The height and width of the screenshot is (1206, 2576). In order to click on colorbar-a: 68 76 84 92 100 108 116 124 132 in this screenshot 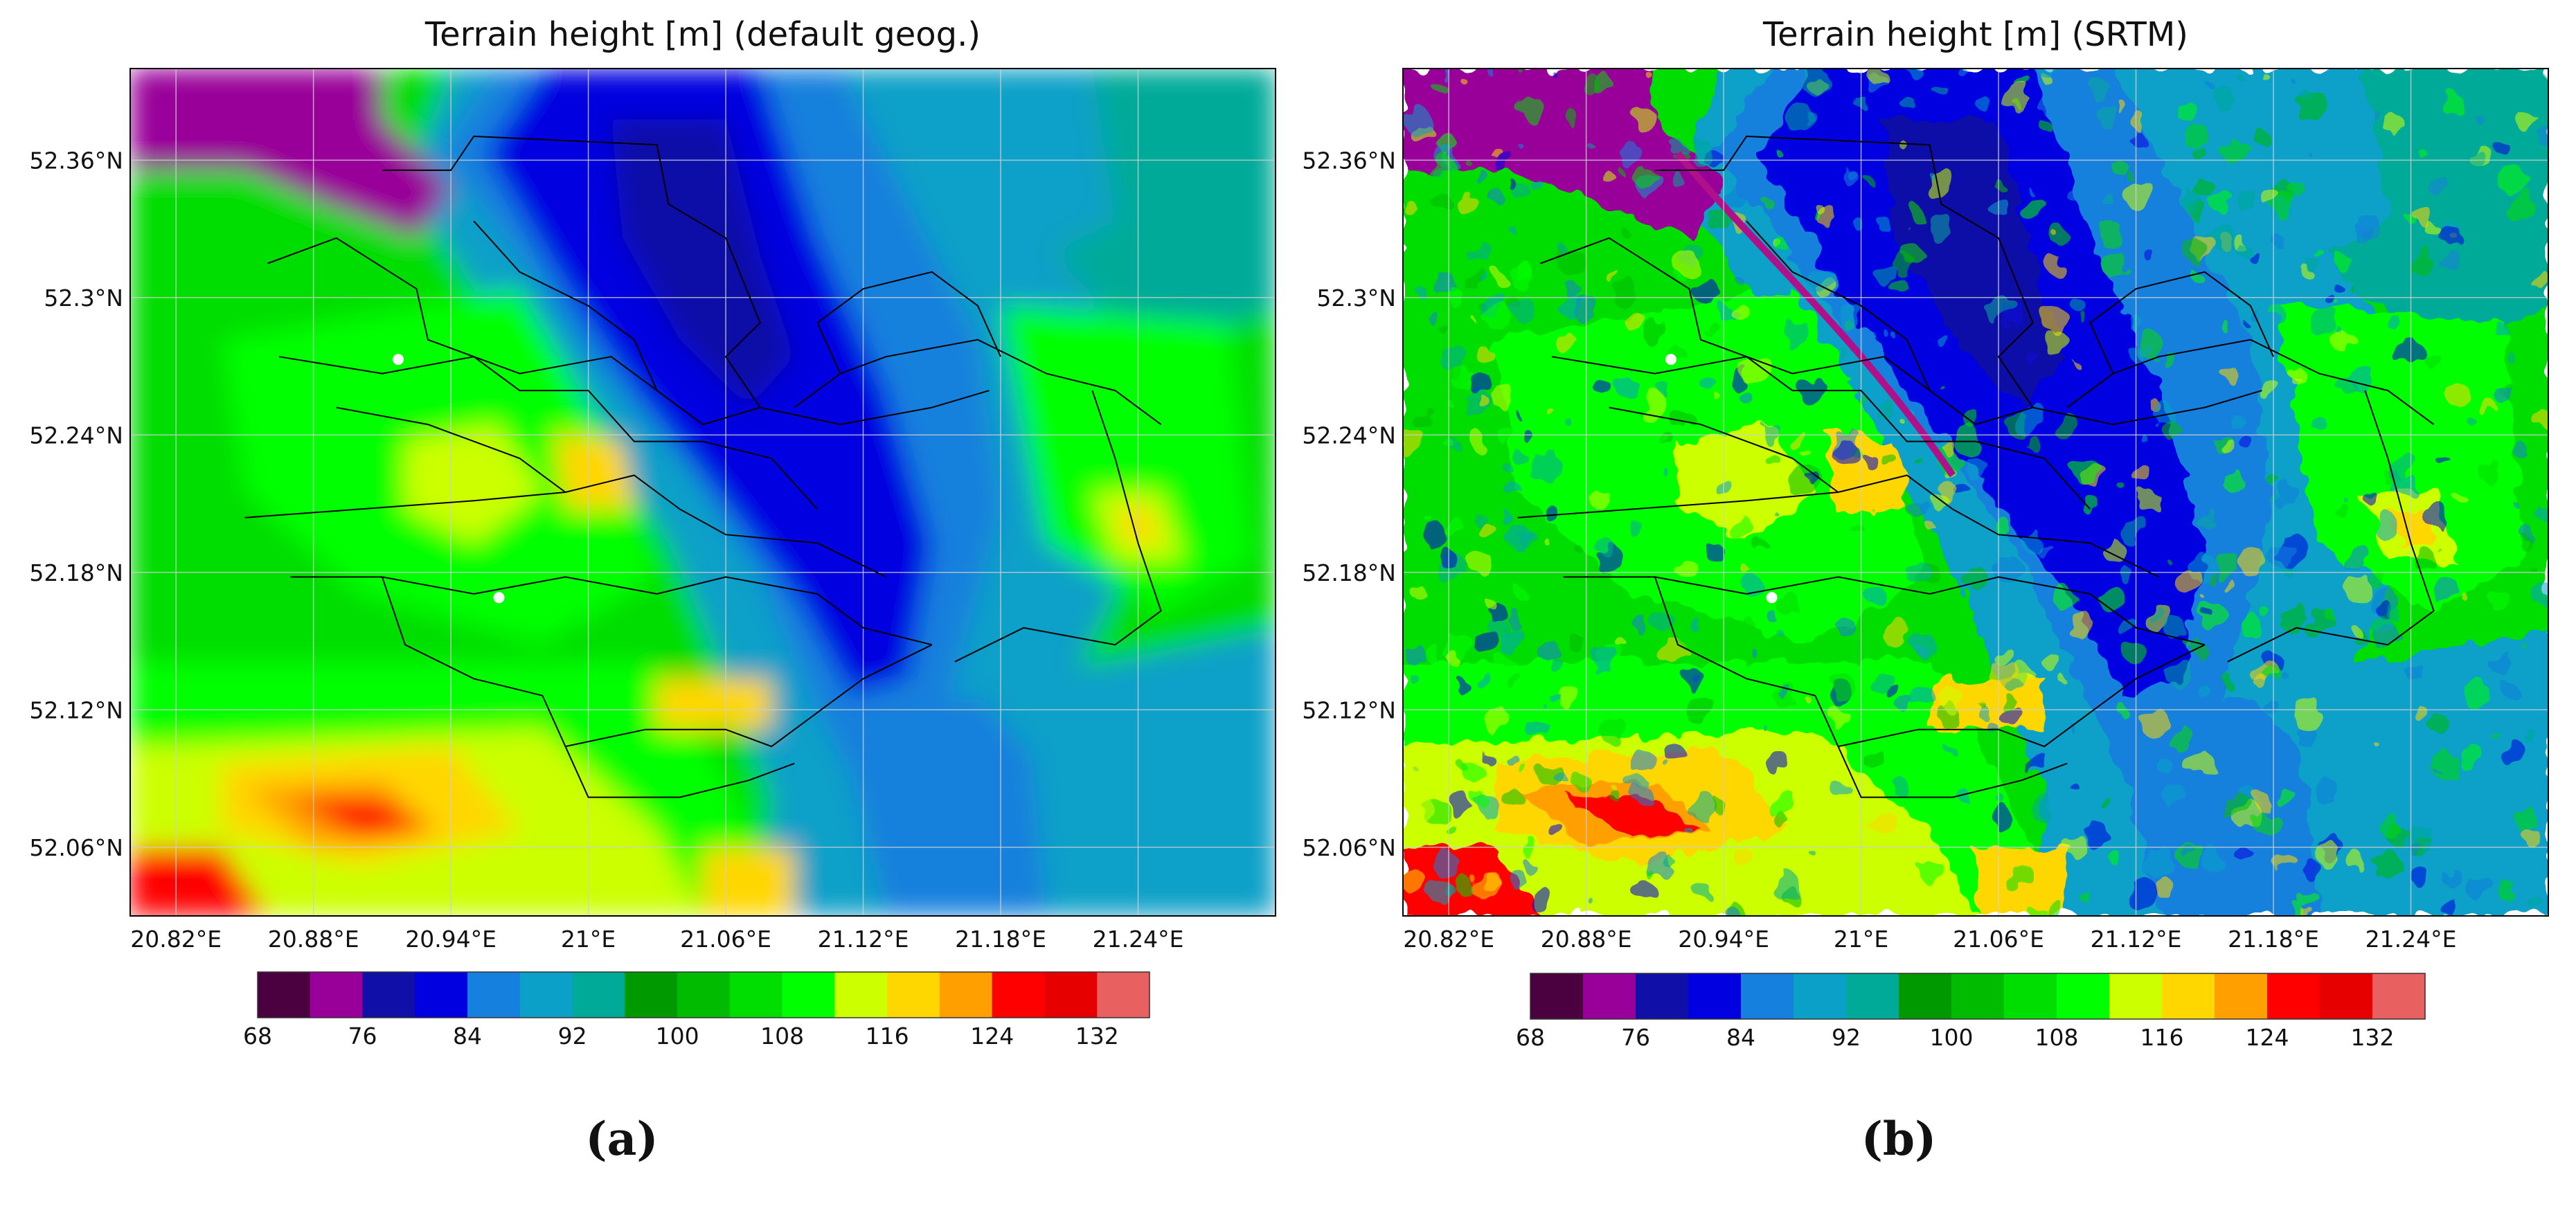, I will do `click(696, 1010)`.